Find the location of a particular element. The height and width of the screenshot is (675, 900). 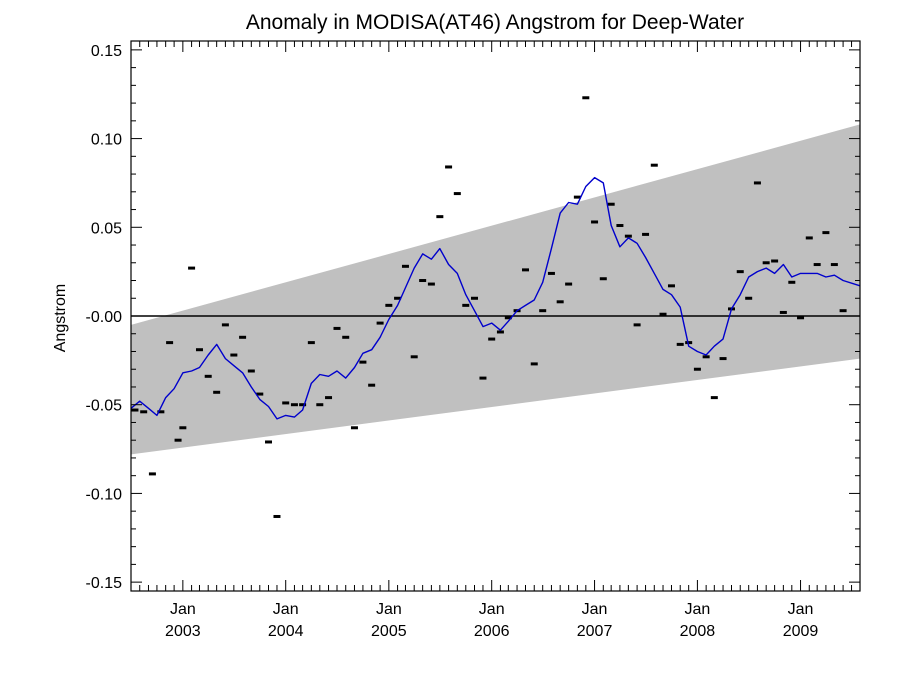

x-tick-year-label: 2003 is located at coordinates (183, 631).